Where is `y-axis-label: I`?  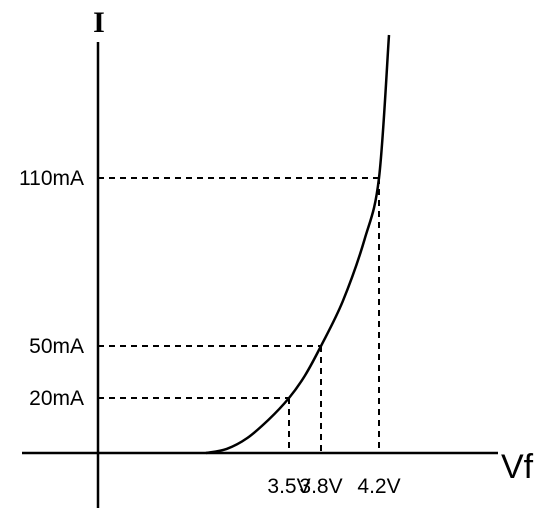 y-axis-label: I is located at coordinates (99, 22).